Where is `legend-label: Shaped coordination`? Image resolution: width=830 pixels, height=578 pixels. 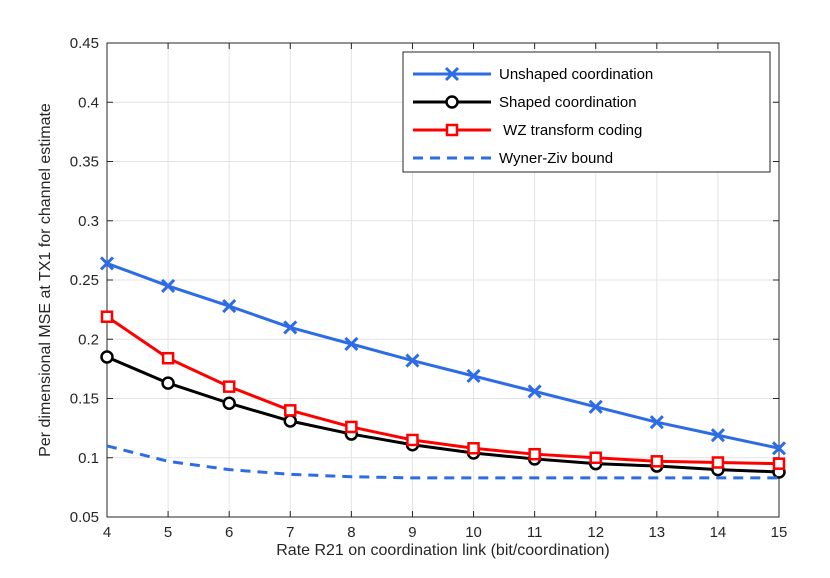
legend-label: Shaped coordination is located at coordinates (568, 102).